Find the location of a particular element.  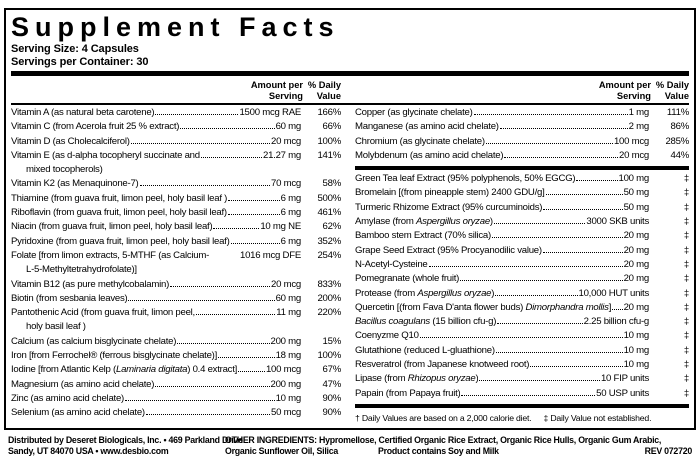

distributor-line2: Sandy, UT 84070 USA • www.desbio.com is located at coordinates (88, 451).